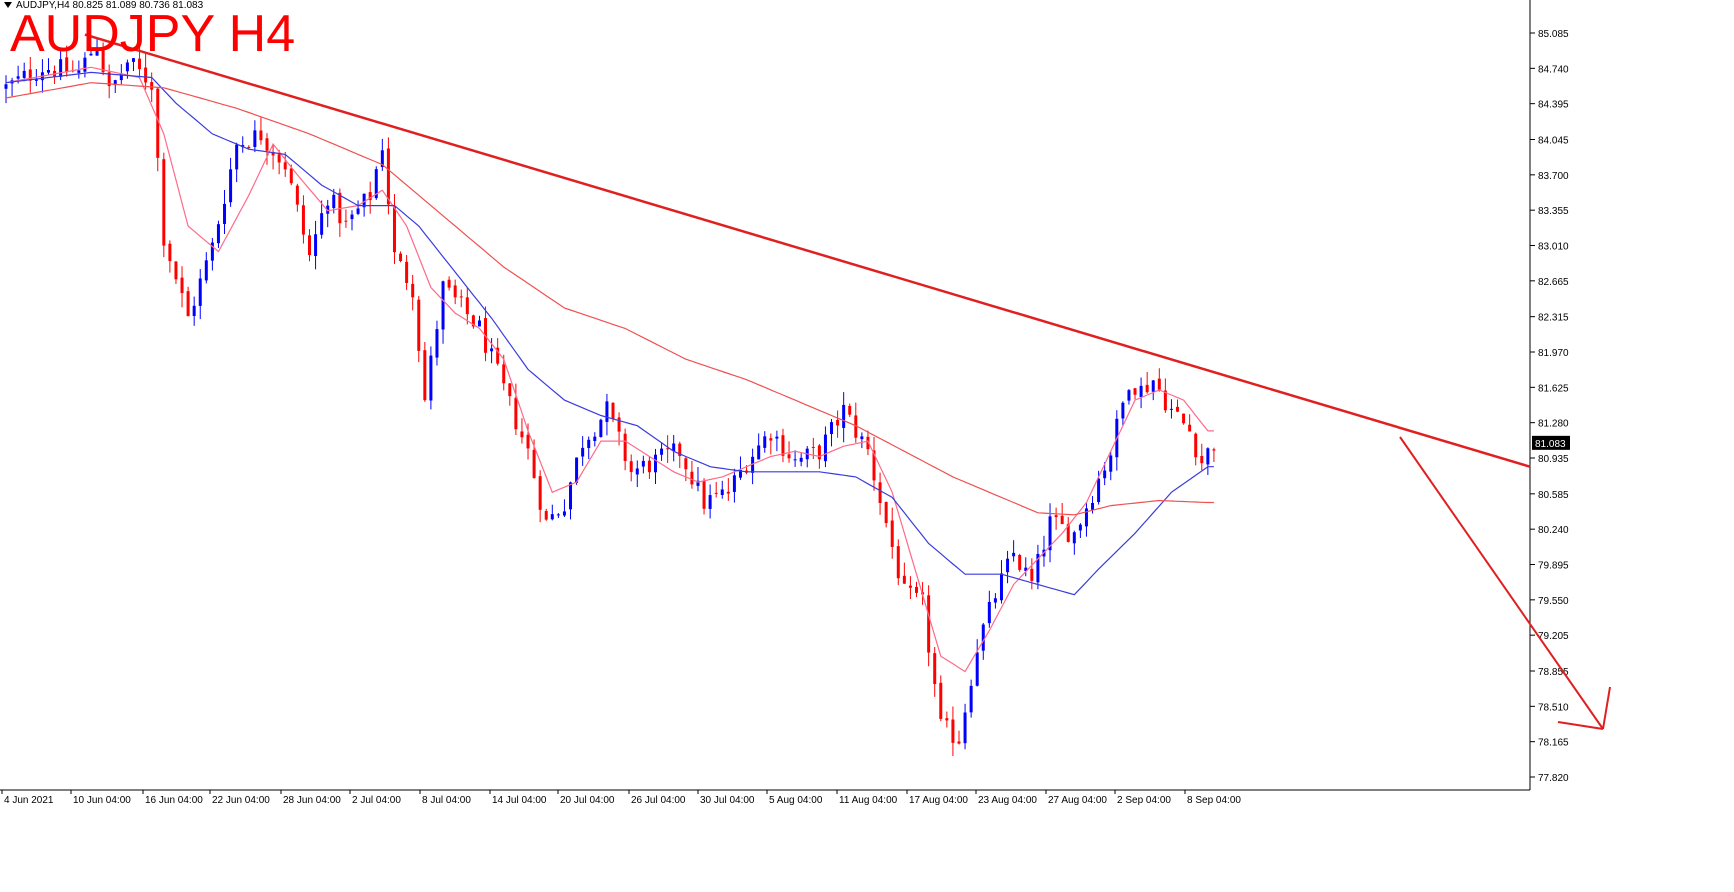 This screenshot has width=1734, height=892. Describe the element at coordinates (1077, 800) in the screenshot. I see `time-tick-label: 27 Aug 04:00` at that location.